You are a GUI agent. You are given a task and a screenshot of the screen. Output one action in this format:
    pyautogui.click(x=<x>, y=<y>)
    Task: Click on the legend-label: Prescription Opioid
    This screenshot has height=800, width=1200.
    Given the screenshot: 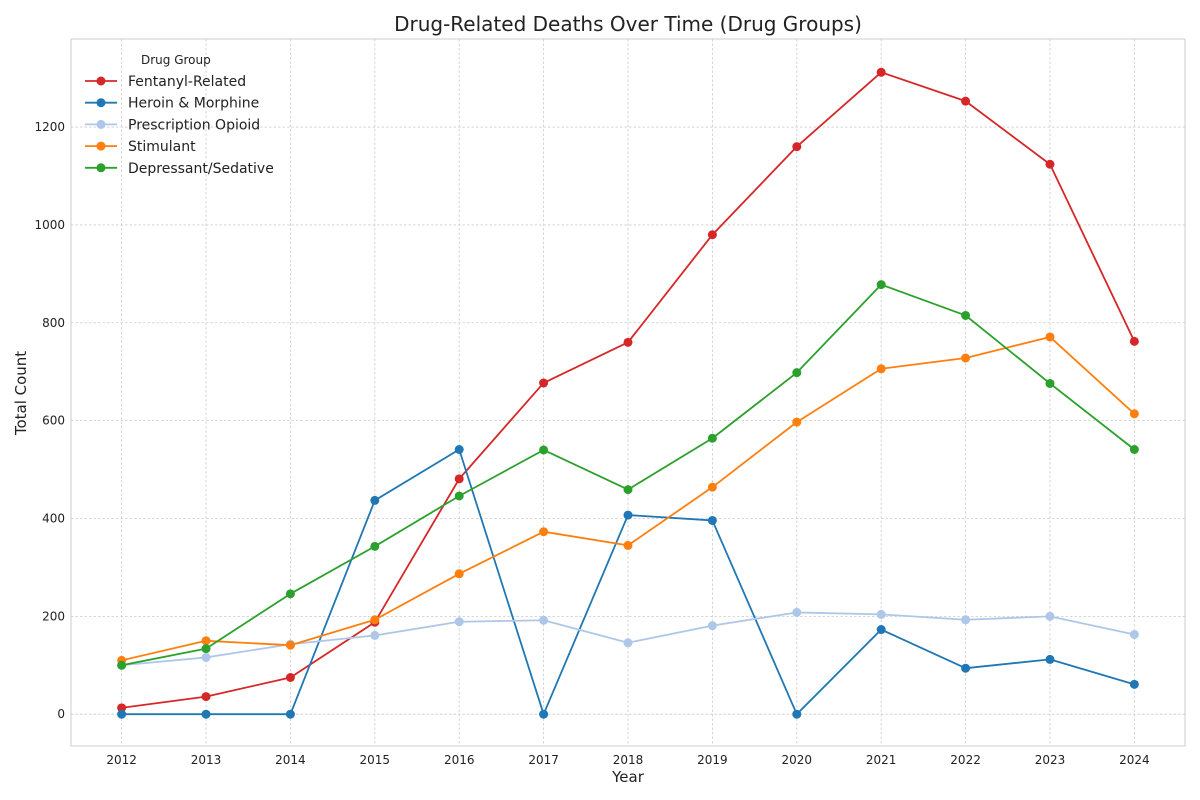 What is the action you would take?
    pyautogui.click(x=194, y=125)
    